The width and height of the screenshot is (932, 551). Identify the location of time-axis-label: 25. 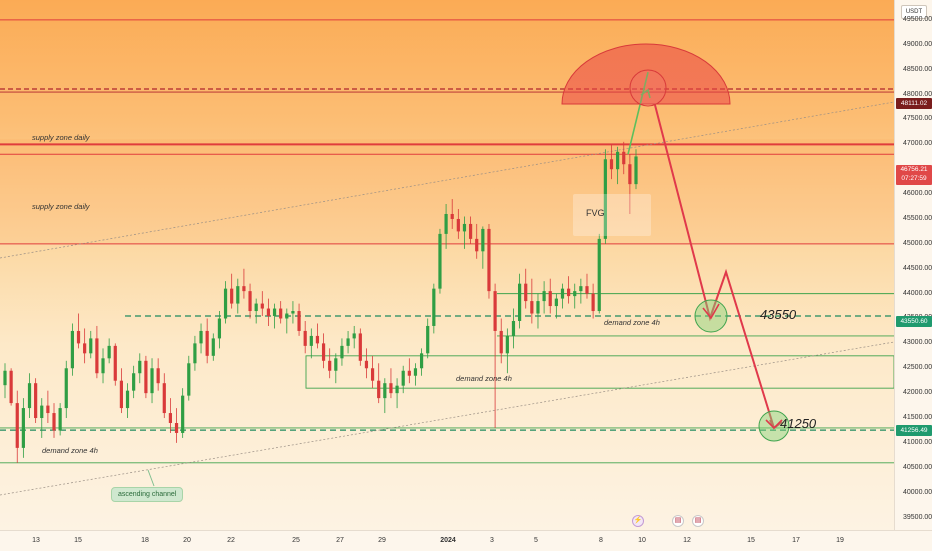
(296, 540).